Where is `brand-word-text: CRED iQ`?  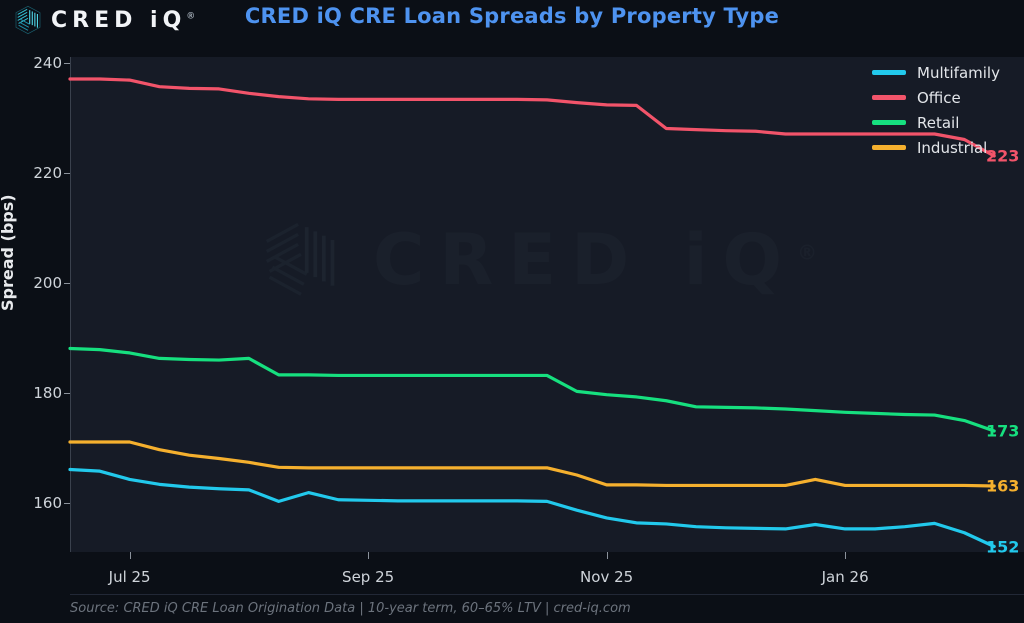
brand-word-text: CRED iQ is located at coordinates (119, 20).